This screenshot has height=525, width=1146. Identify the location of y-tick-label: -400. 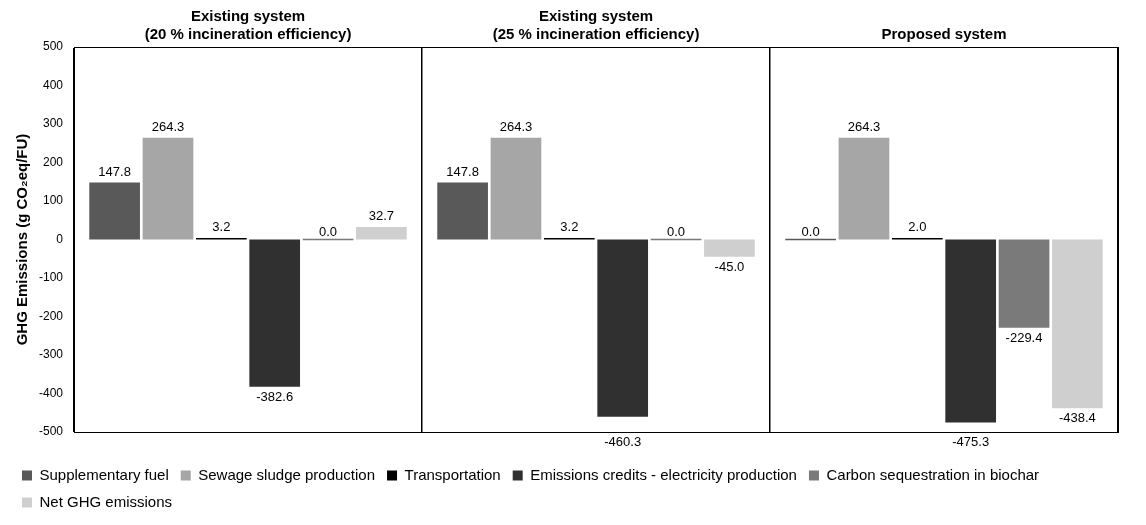
(51, 392).